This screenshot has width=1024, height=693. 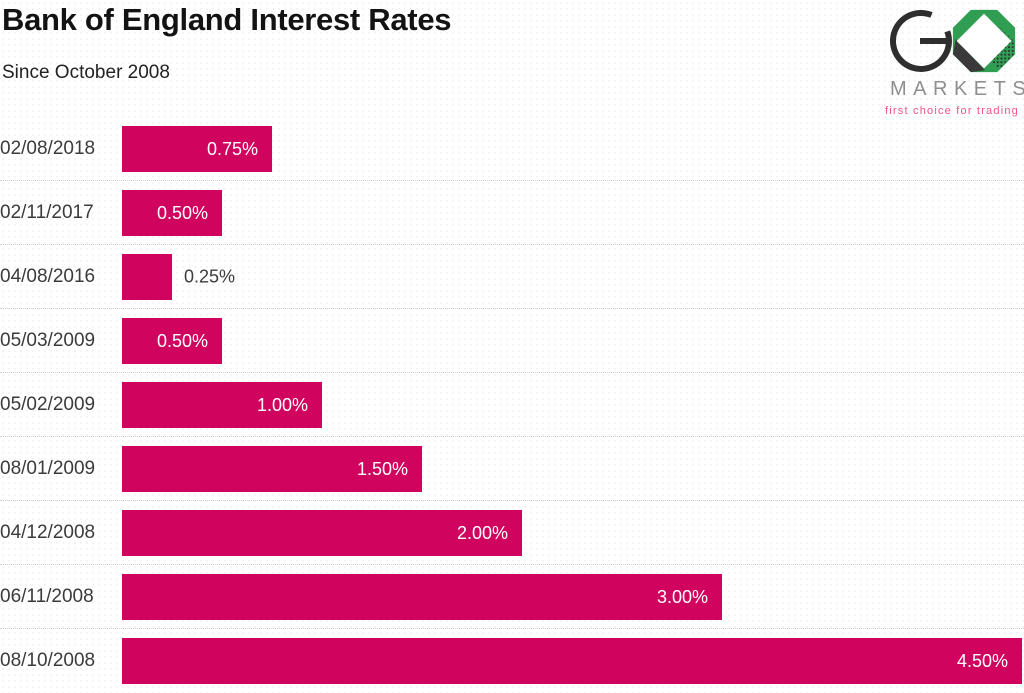 I want to click on value-bar: 1.00%, so click(x=222, y=405).